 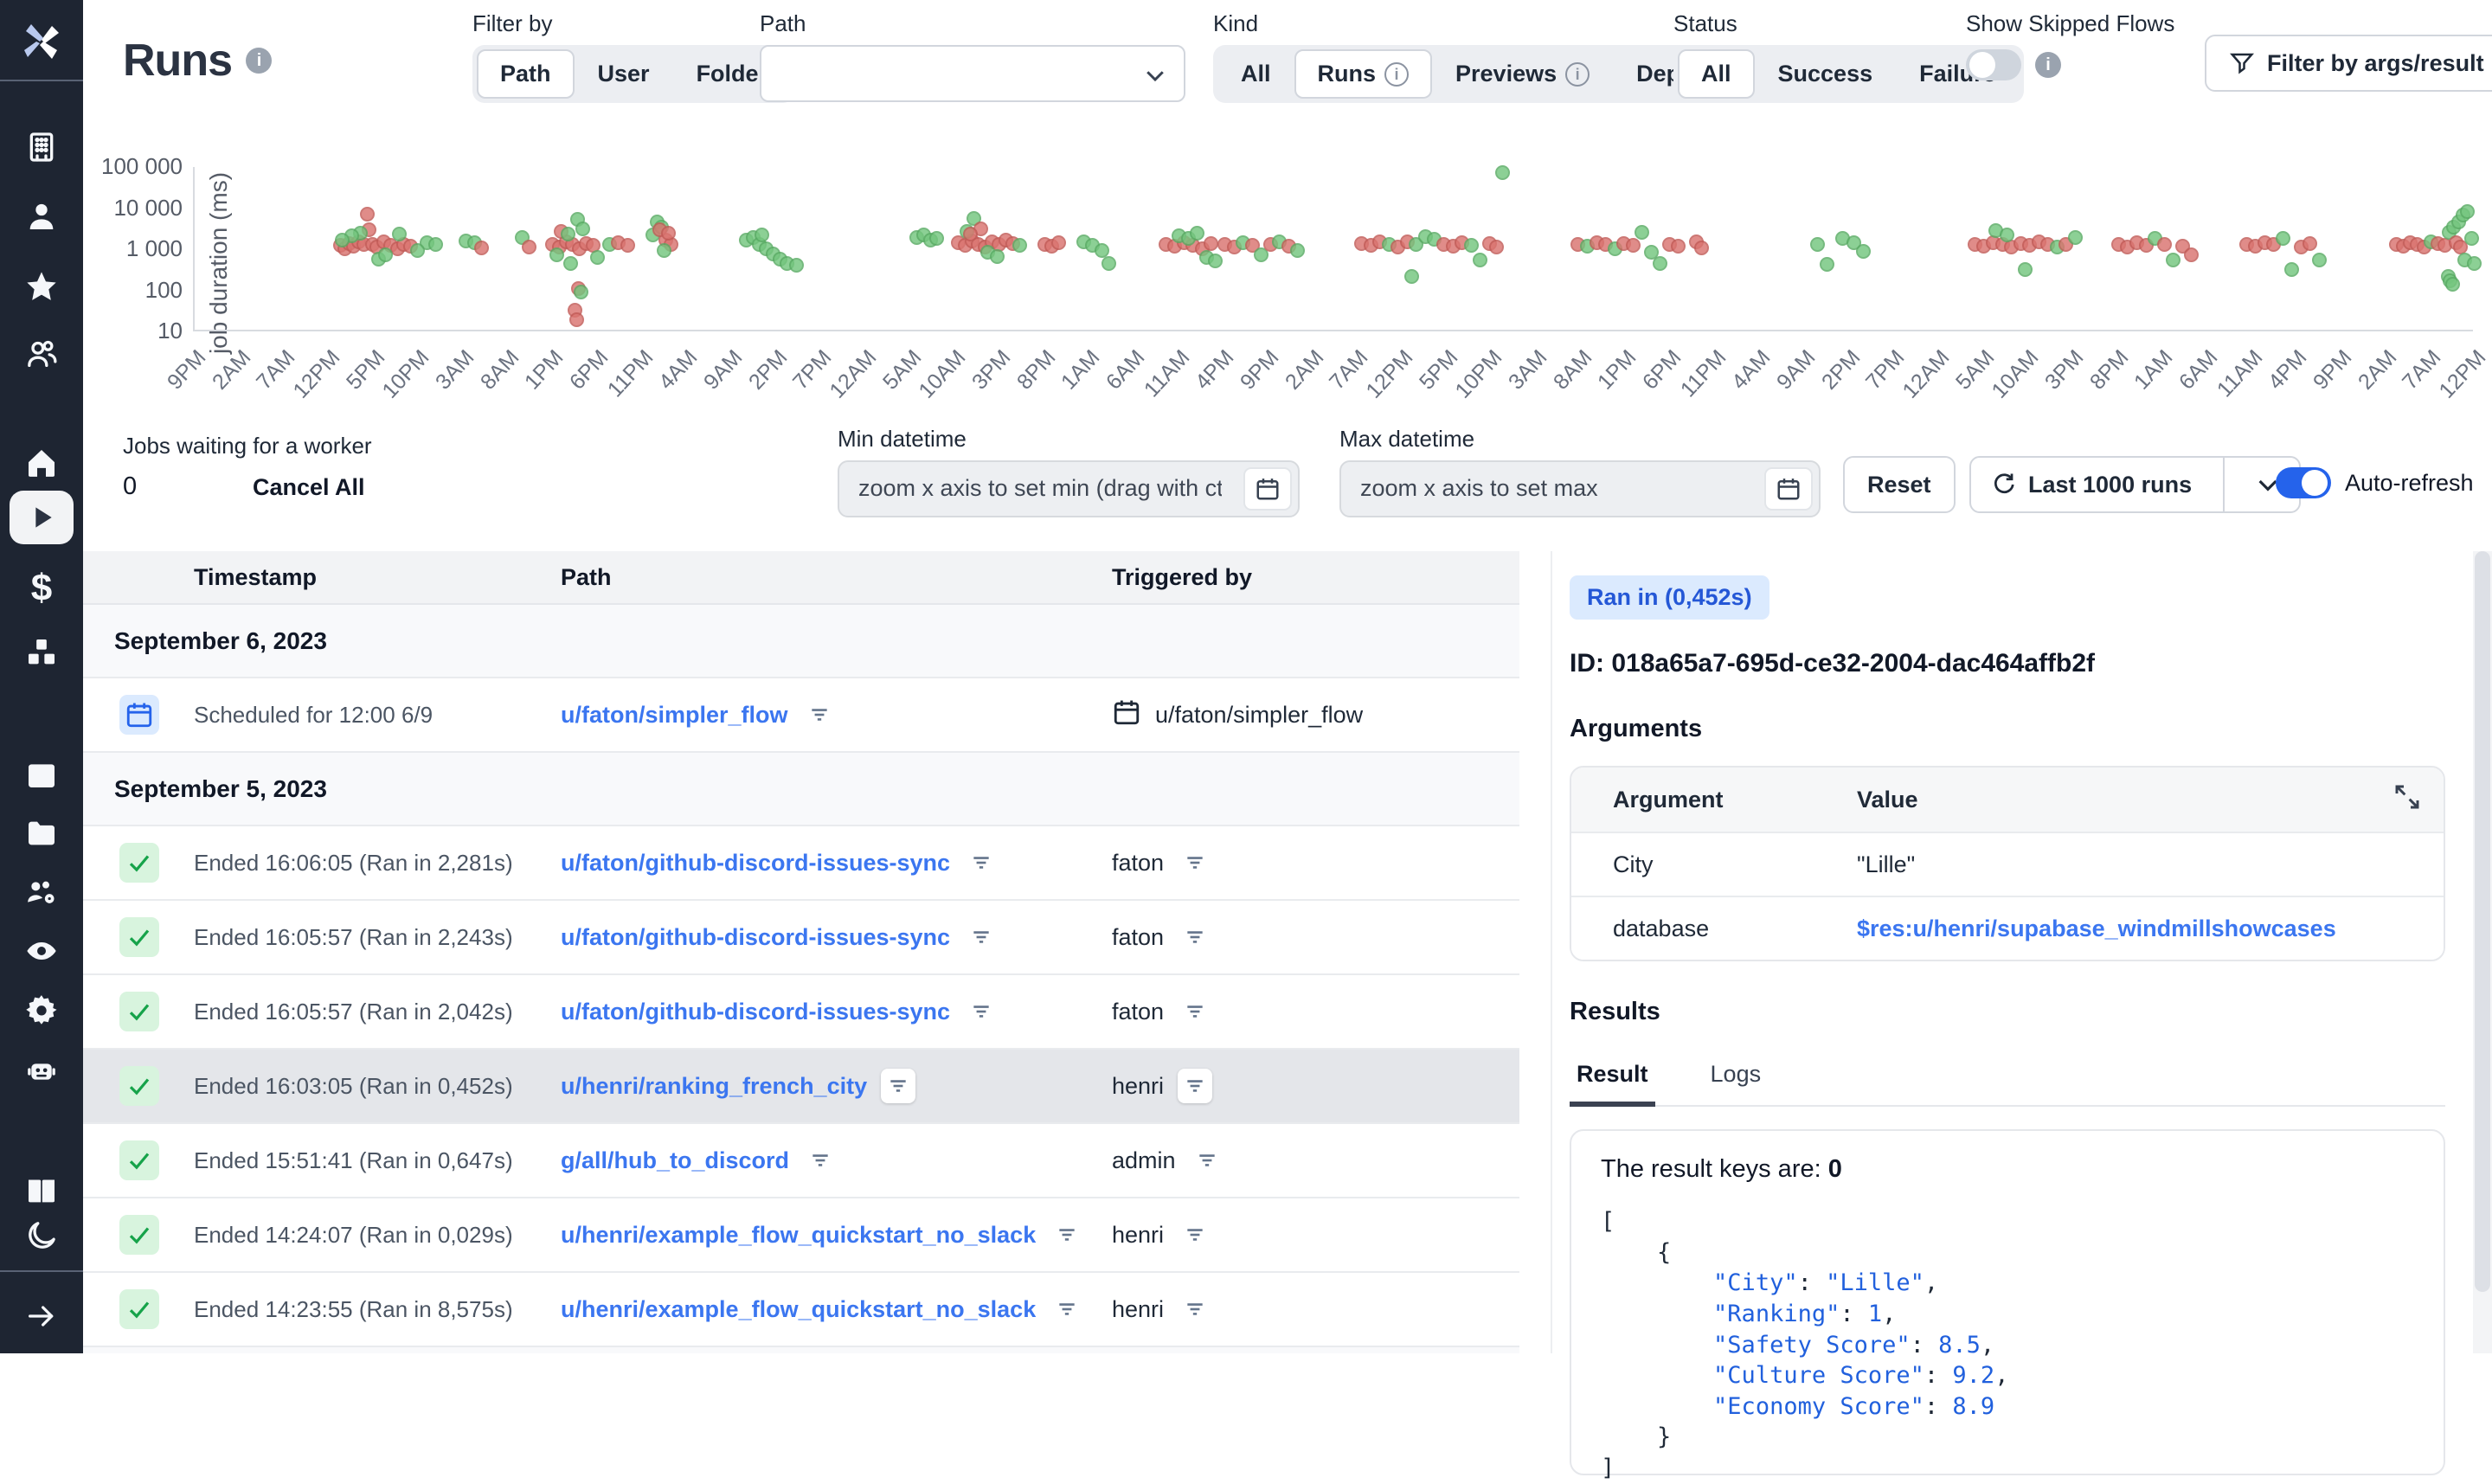 I want to click on filterby-option-folder: Folder, so click(x=732, y=74).